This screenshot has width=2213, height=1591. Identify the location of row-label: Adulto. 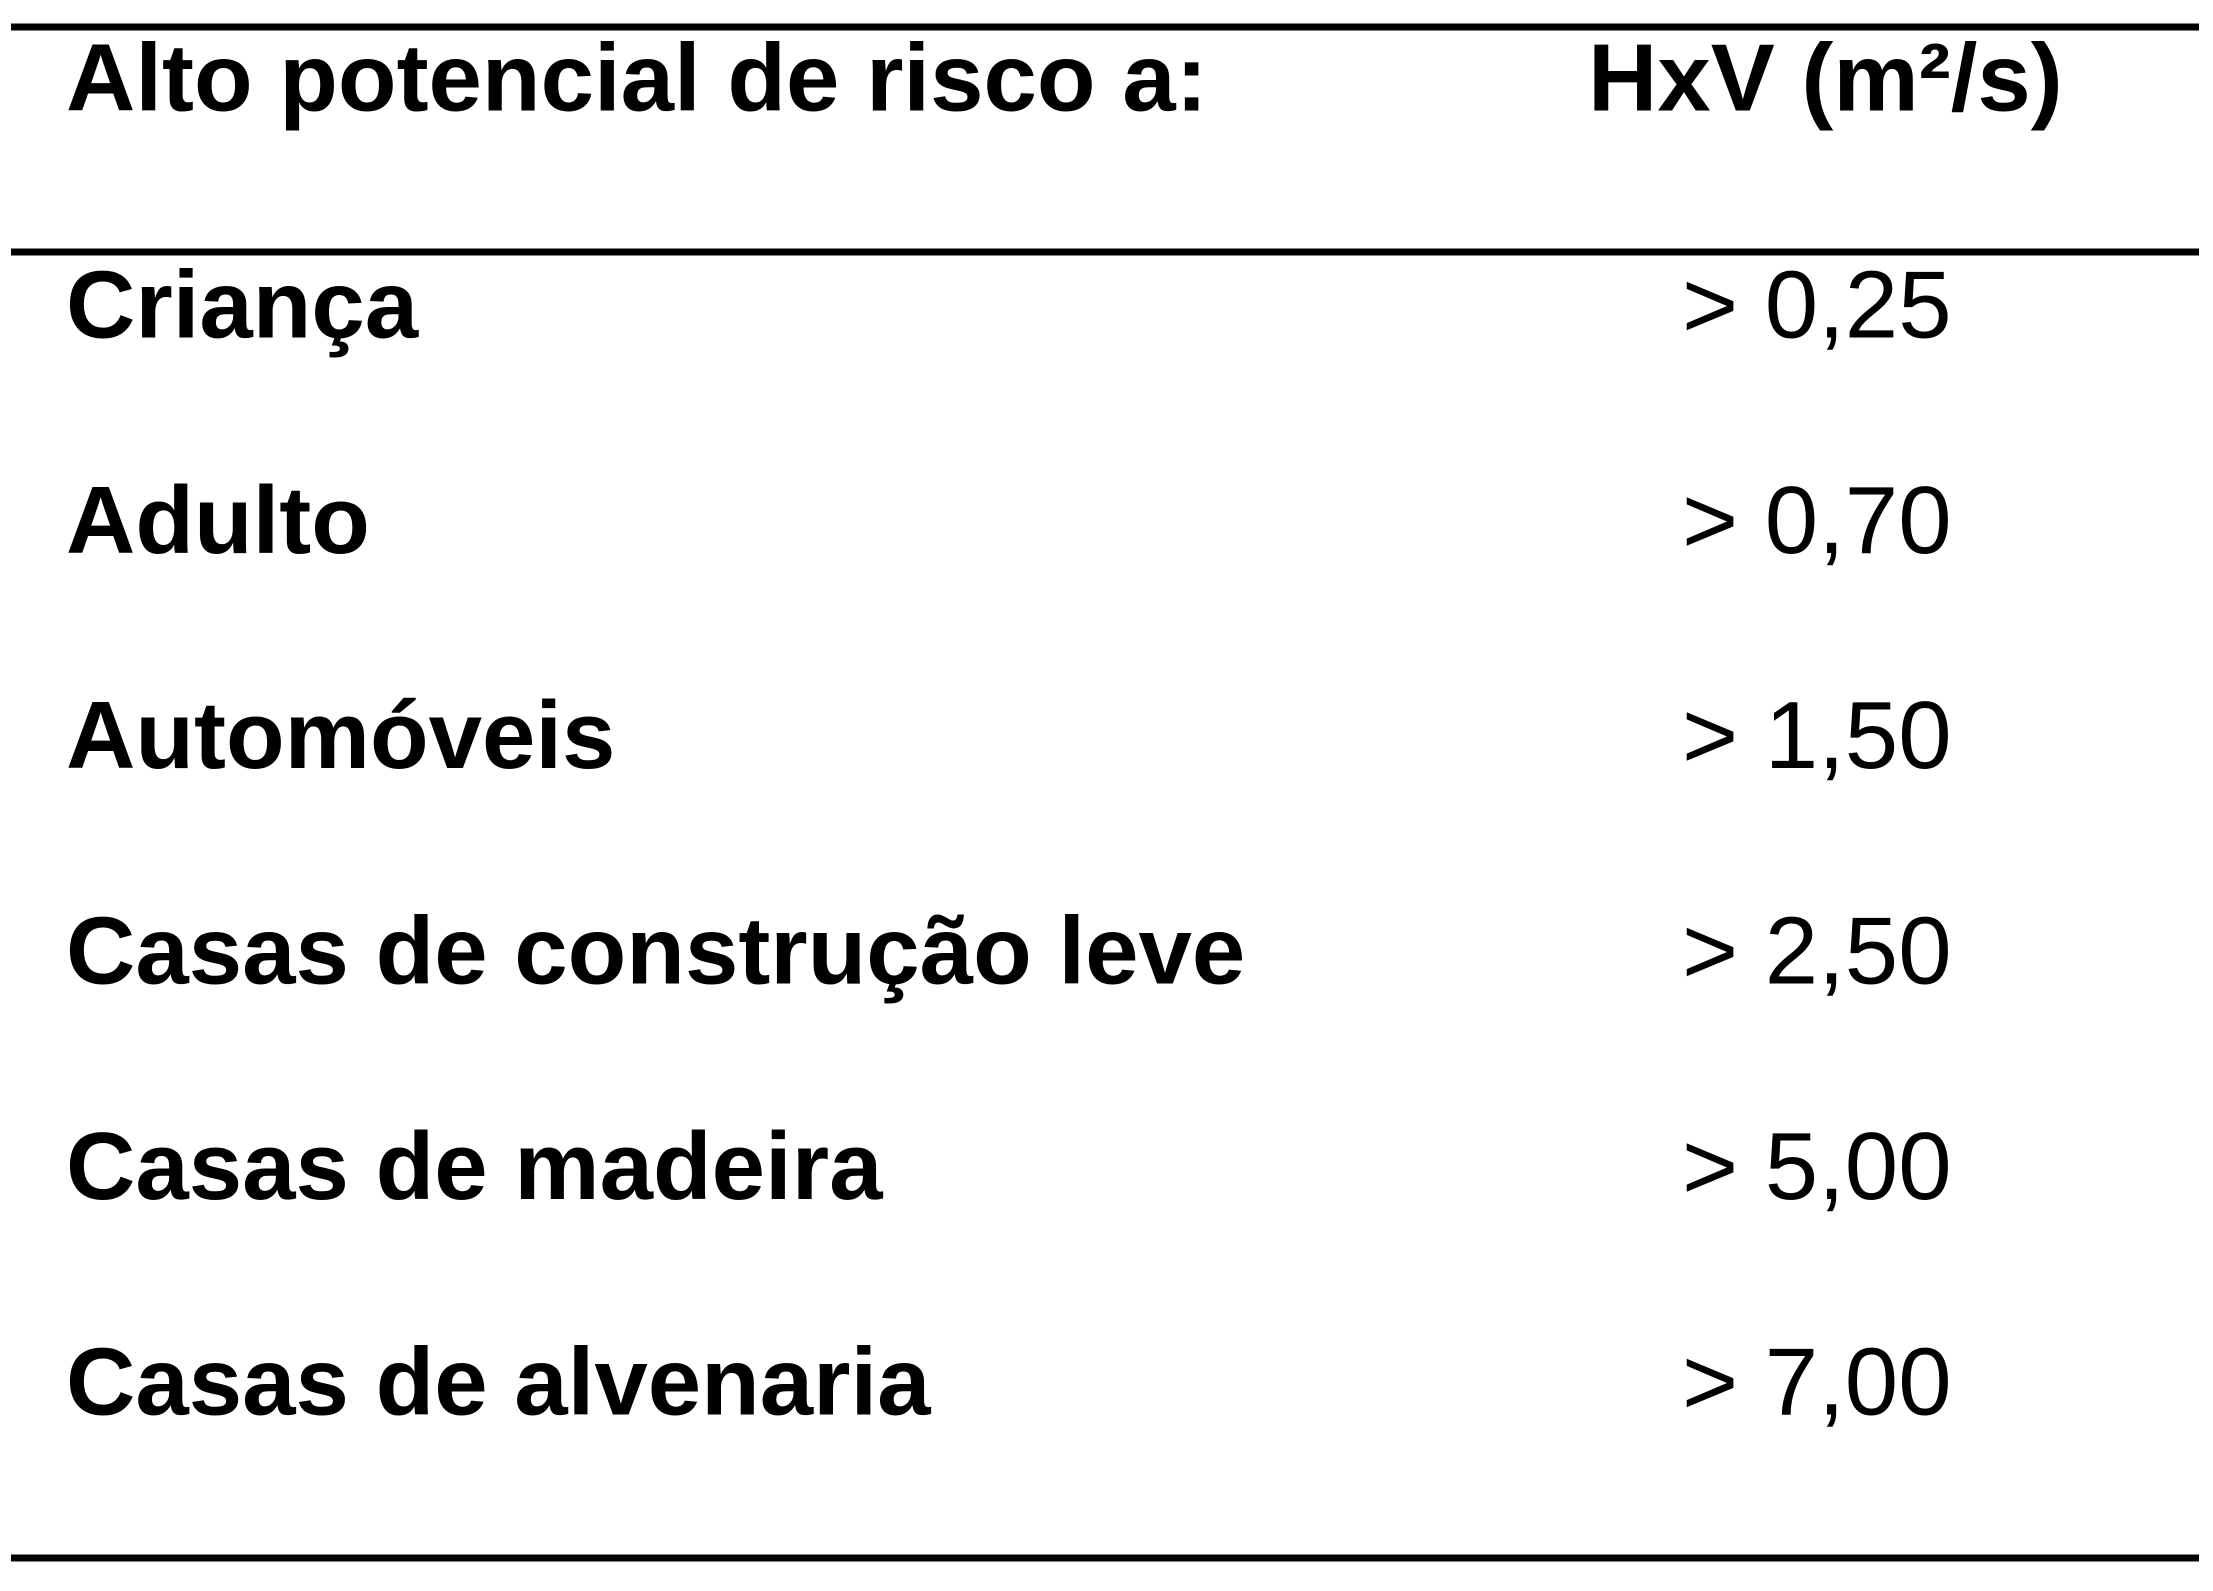
(218, 520).